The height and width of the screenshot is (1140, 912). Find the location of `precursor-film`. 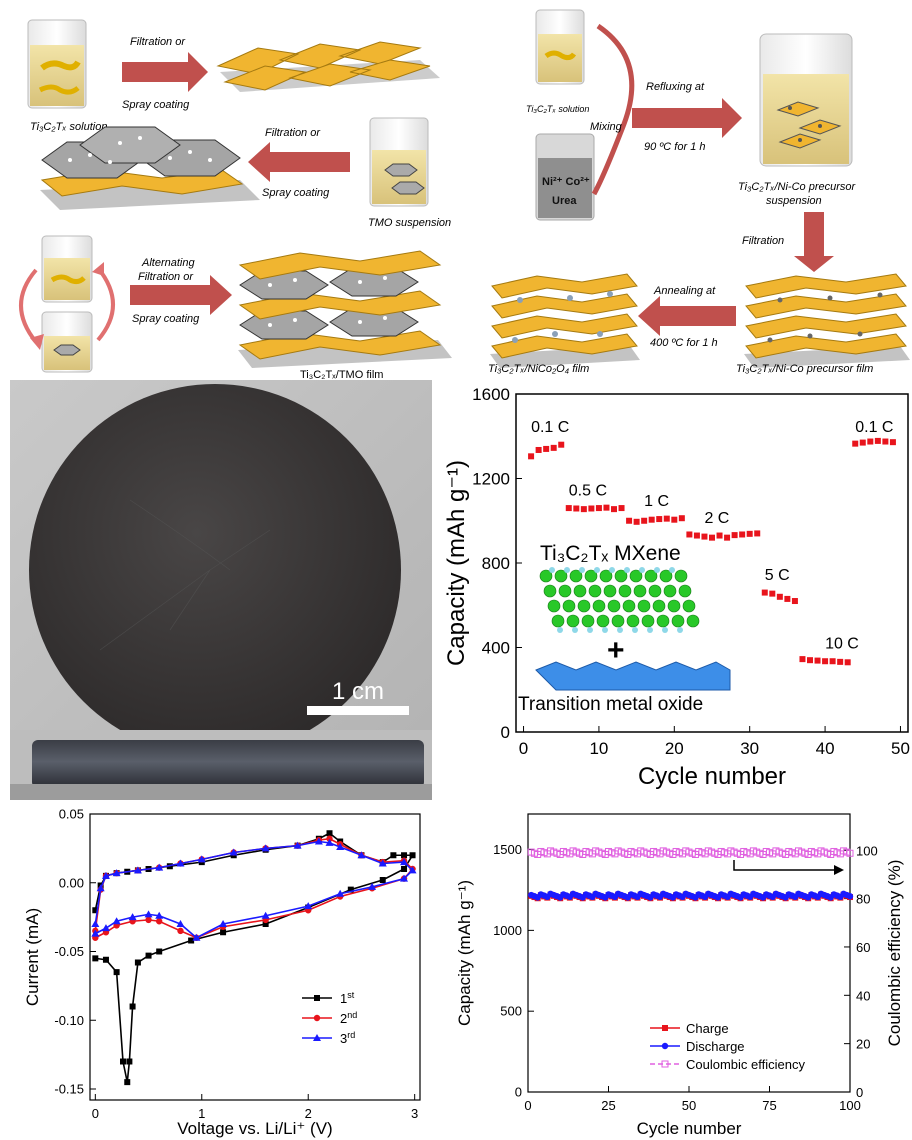

precursor-film is located at coordinates (827, 320).